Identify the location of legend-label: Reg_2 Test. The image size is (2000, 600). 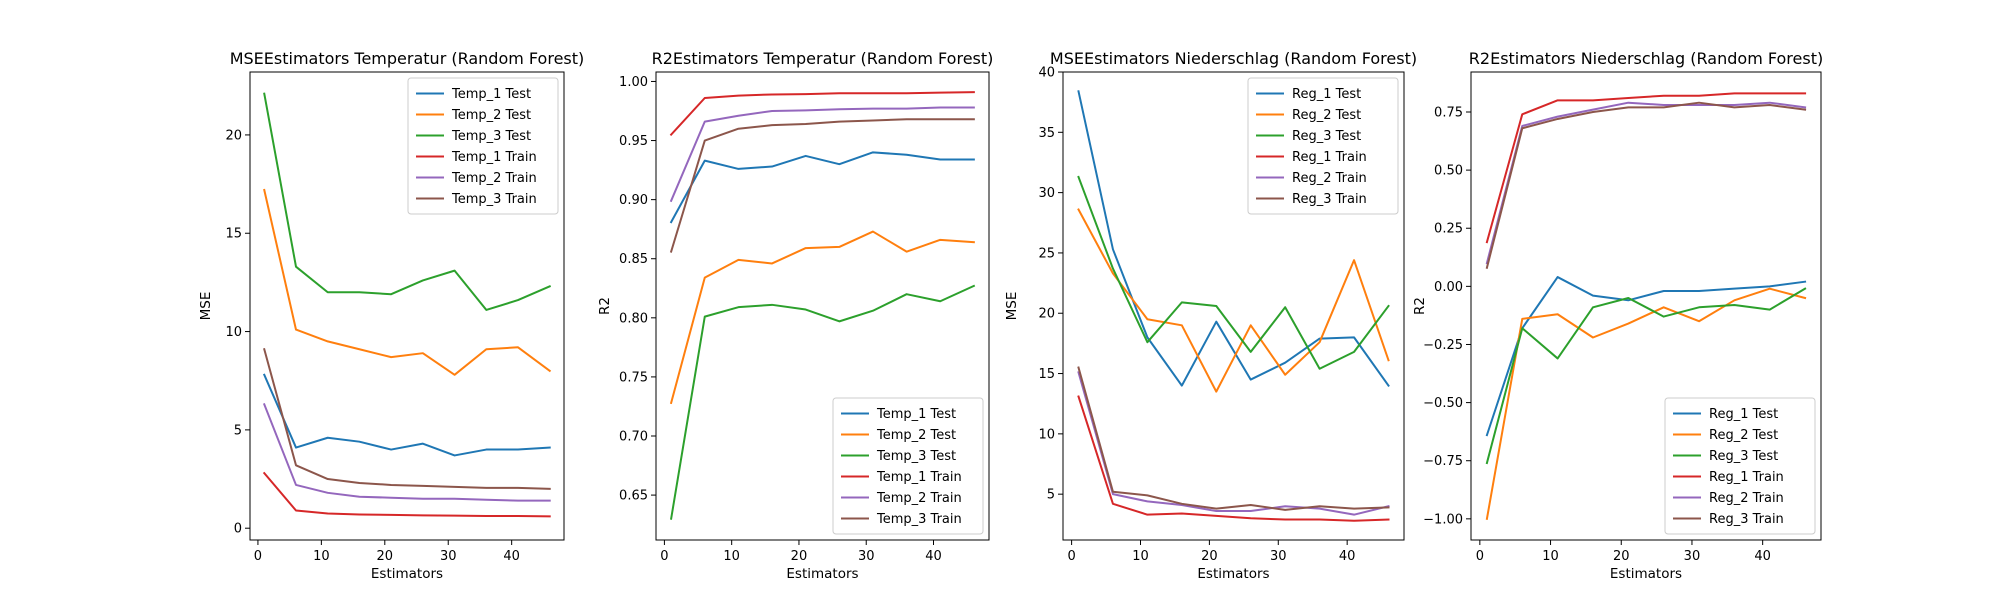
(1743, 435).